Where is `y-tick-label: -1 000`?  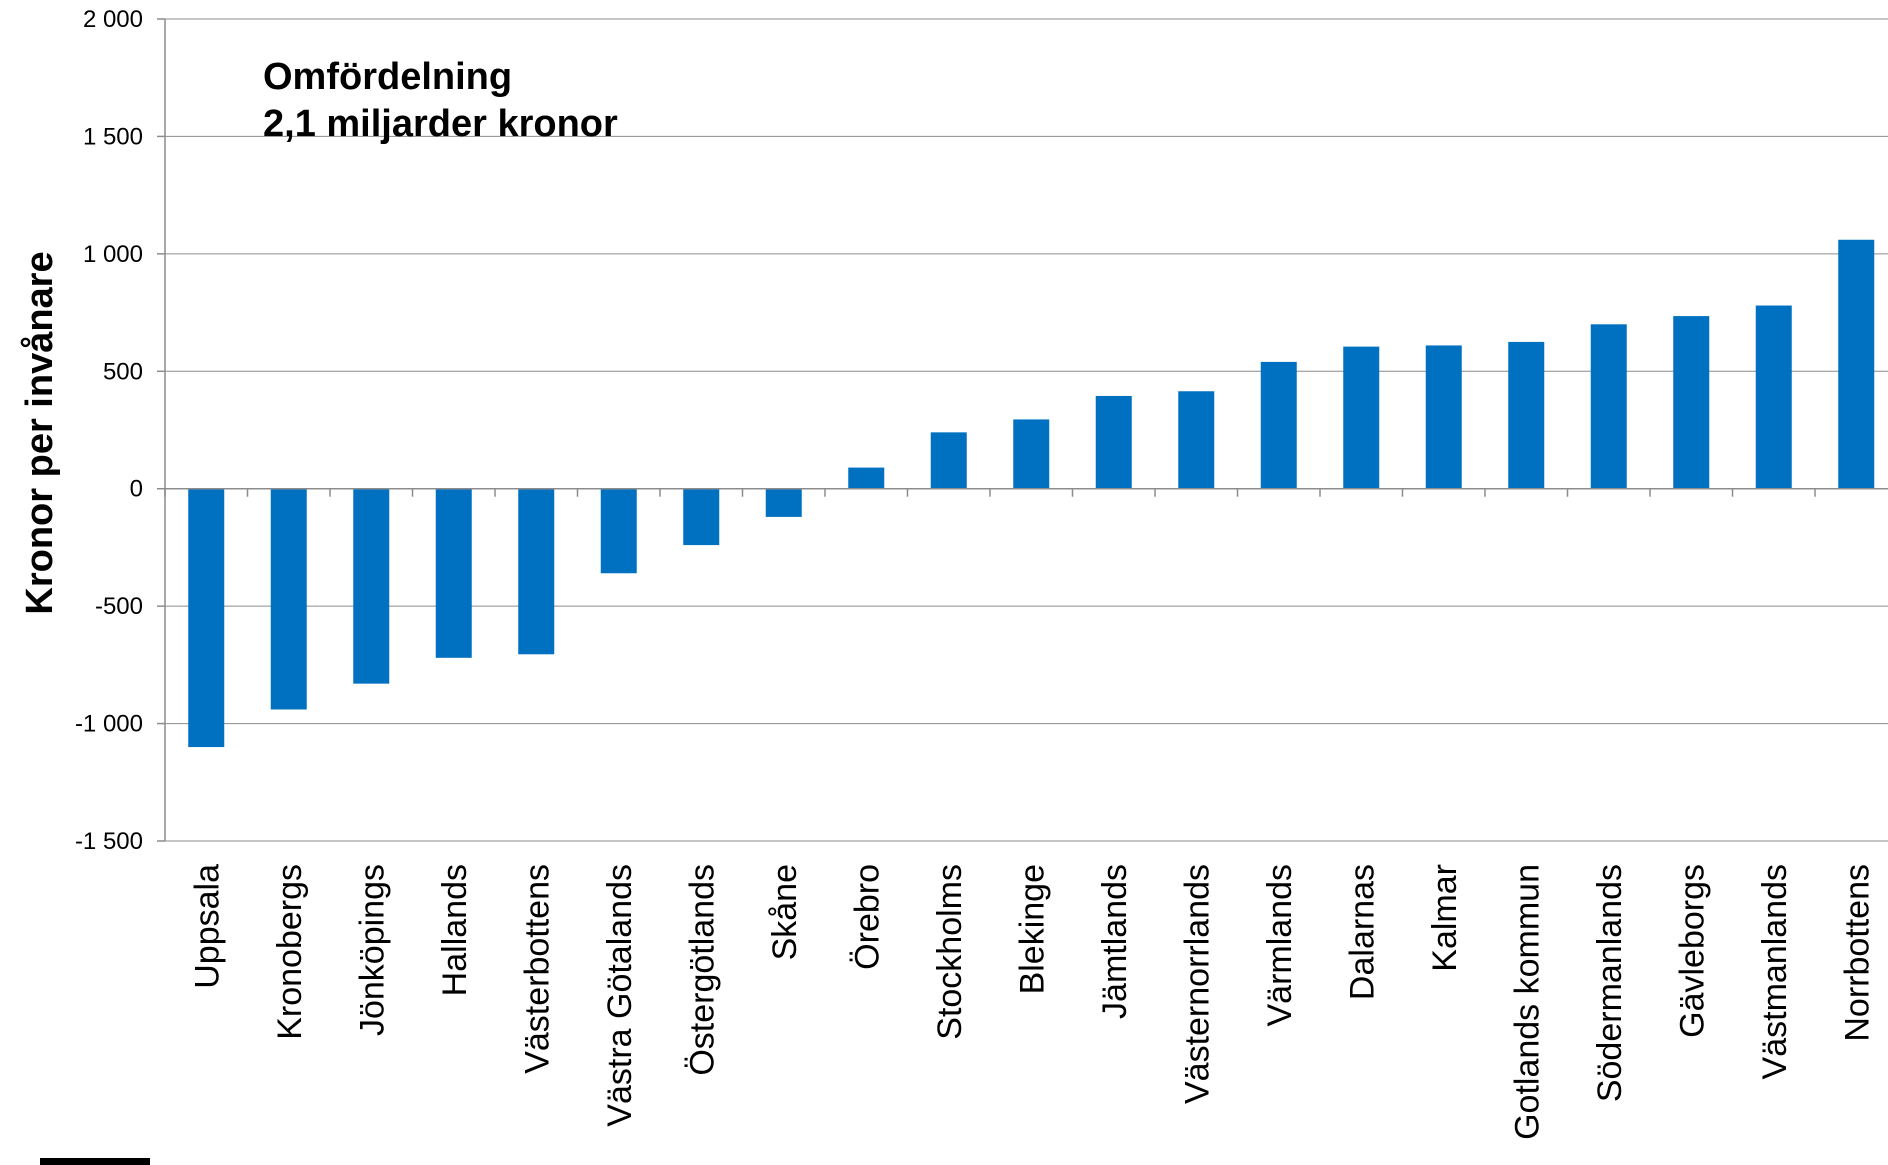
y-tick-label: -1 000 is located at coordinates (109, 724).